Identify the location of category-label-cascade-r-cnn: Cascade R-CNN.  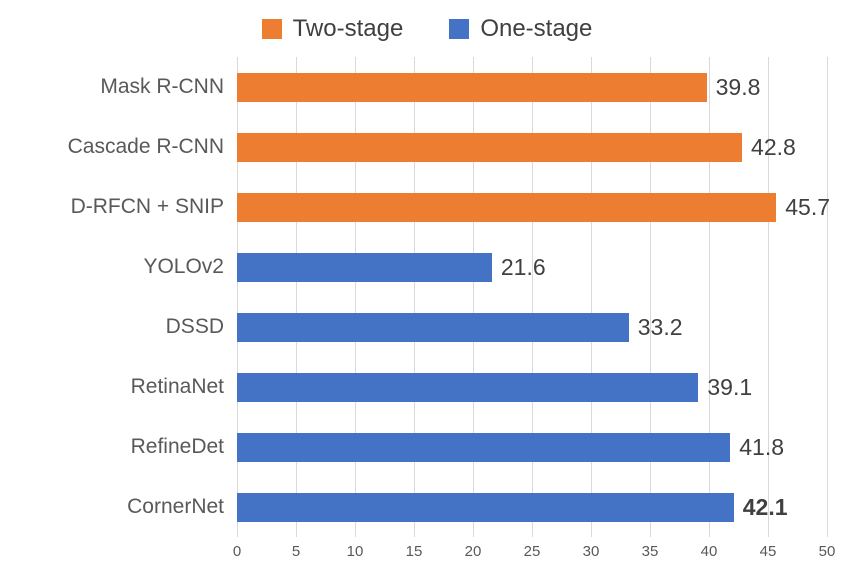
(145, 146).